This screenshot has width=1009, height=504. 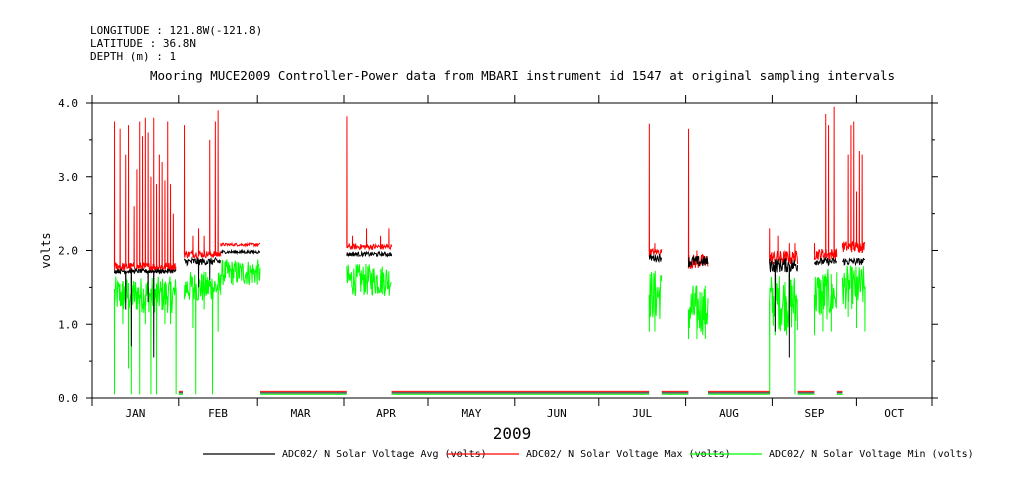 I want to click on legend-label: ADC02/ N Solar Voltage Min (volts), so click(x=871, y=454).